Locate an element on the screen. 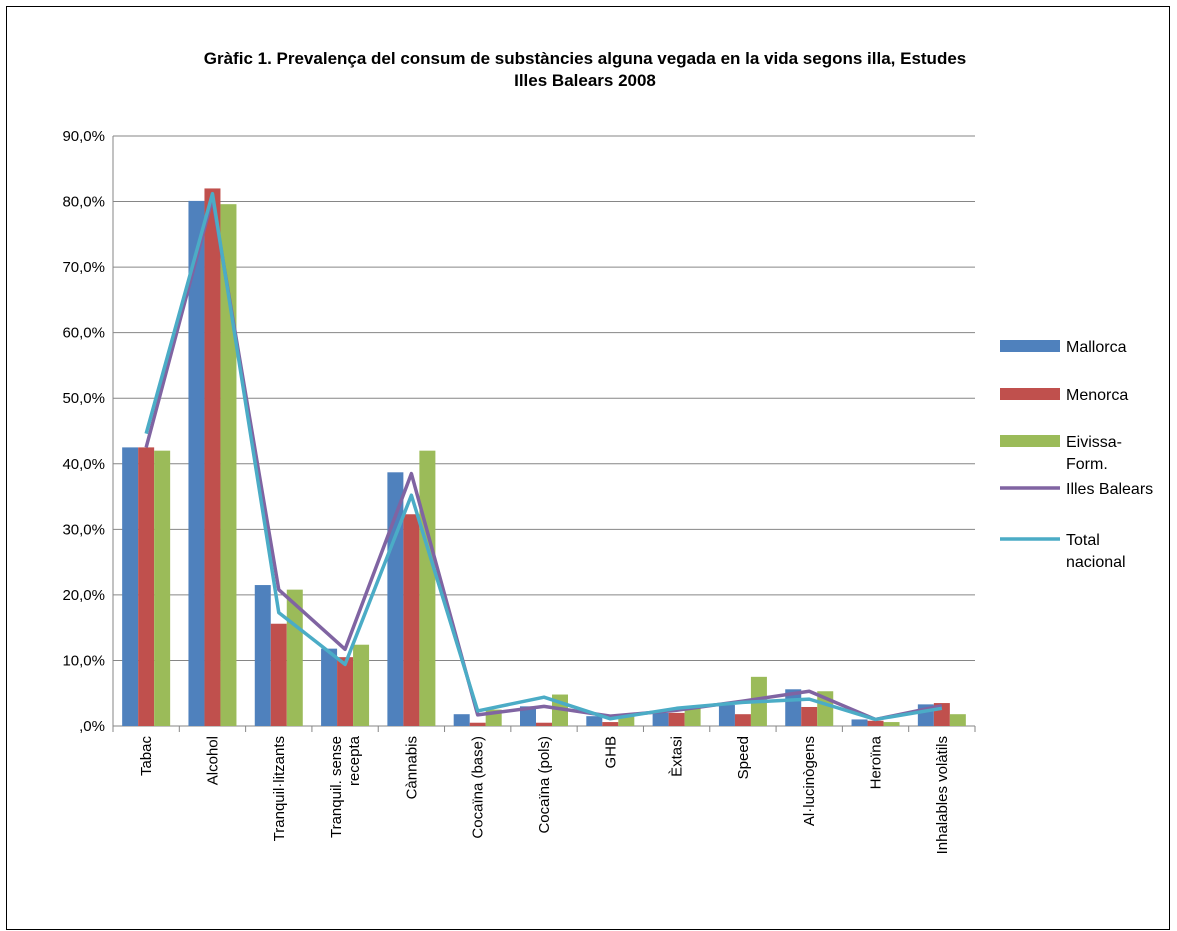 This screenshot has height=931, width=1177. legend-label: Total is located at coordinates (1083, 540).